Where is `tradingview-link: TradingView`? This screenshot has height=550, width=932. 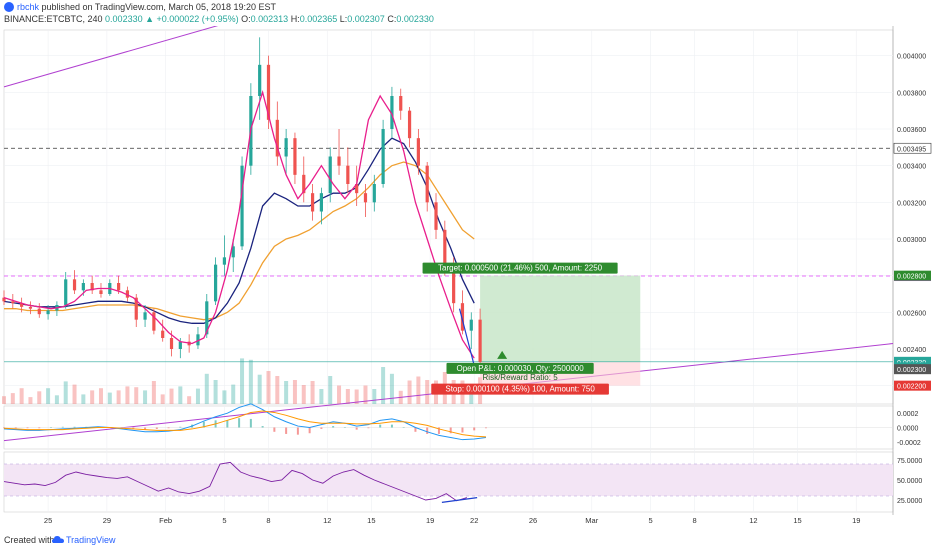
tradingview-link: TradingView is located at coordinates (91, 540).